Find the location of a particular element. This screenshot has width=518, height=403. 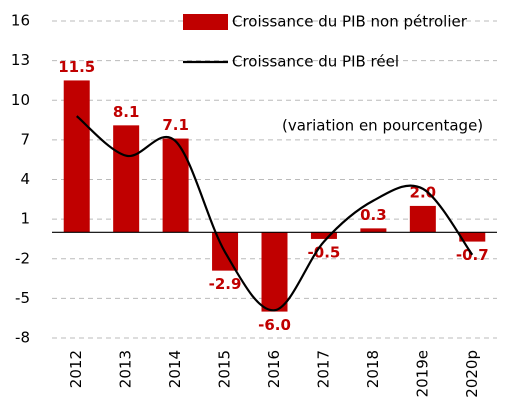

x-tick-label: 2019e is located at coordinates (422, 373).